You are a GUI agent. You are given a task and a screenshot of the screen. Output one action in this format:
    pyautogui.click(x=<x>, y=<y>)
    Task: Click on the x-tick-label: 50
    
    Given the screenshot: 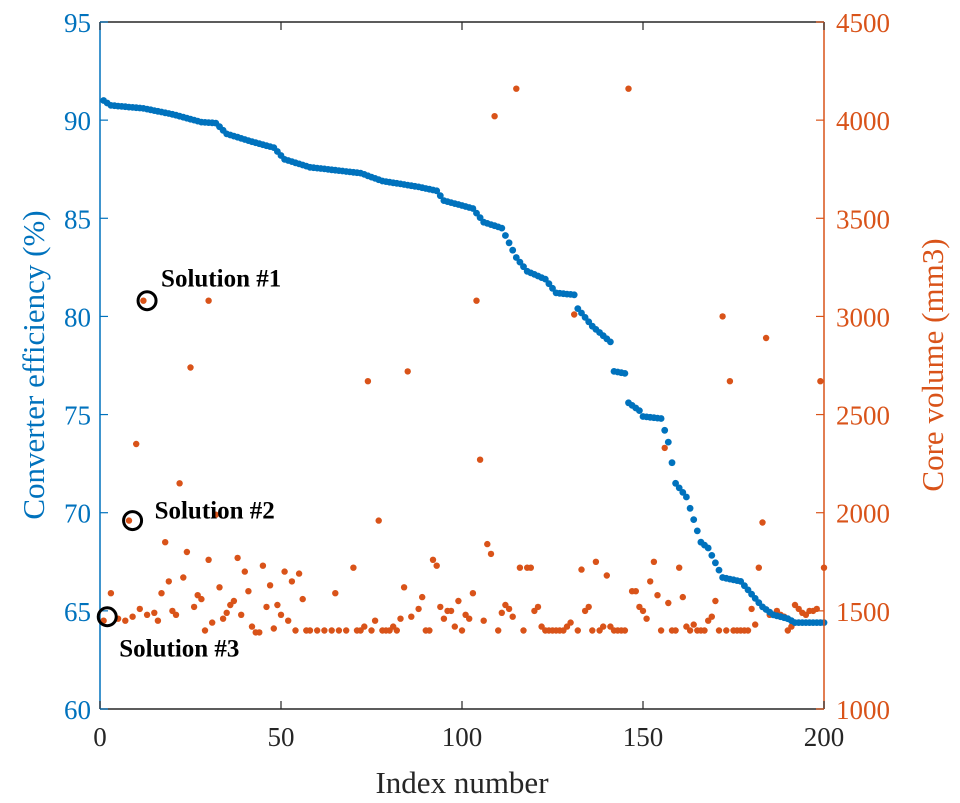 What is the action you would take?
    pyautogui.click(x=281, y=737)
    